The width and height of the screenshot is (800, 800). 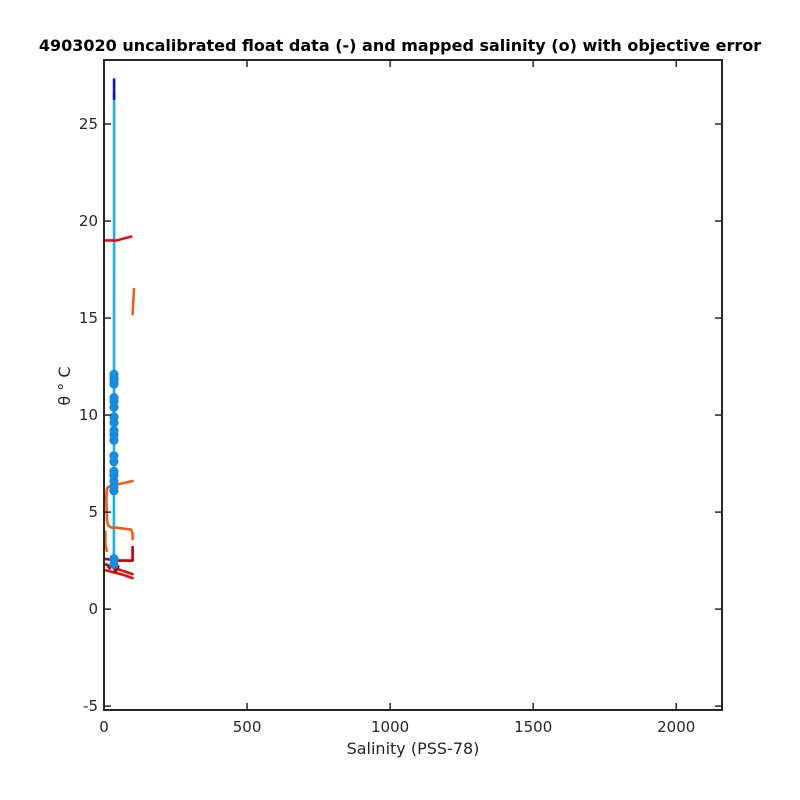 What do you see at coordinates (88, 415) in the screenshot?
I see `y-tick-label: 10` at bounding box center [88, 415].